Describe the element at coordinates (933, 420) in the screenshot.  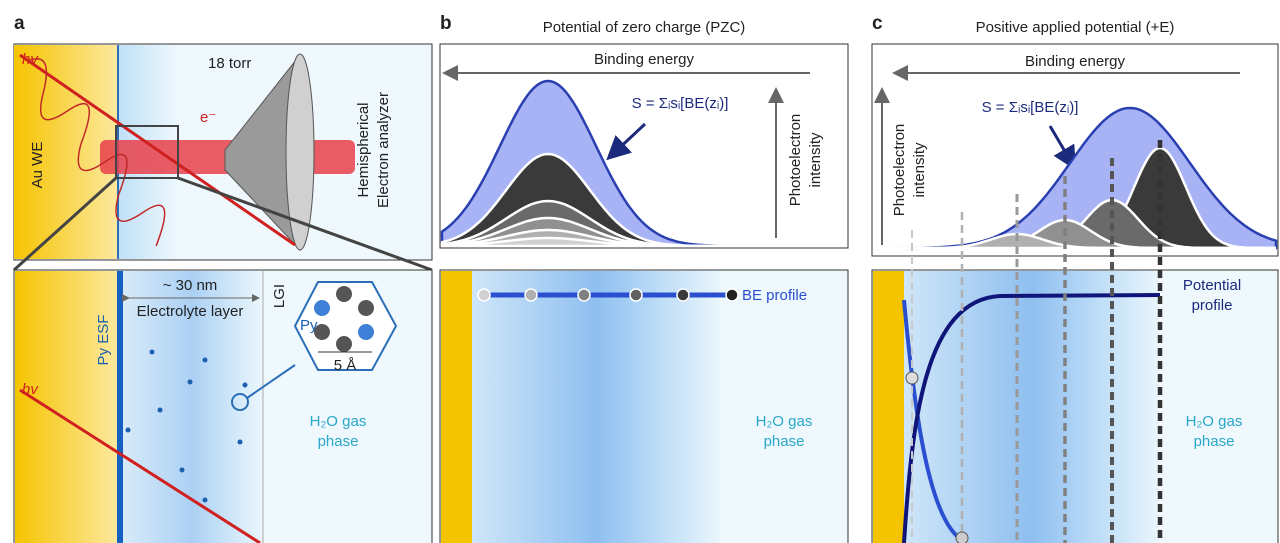
I see `decay-curve` at that location.